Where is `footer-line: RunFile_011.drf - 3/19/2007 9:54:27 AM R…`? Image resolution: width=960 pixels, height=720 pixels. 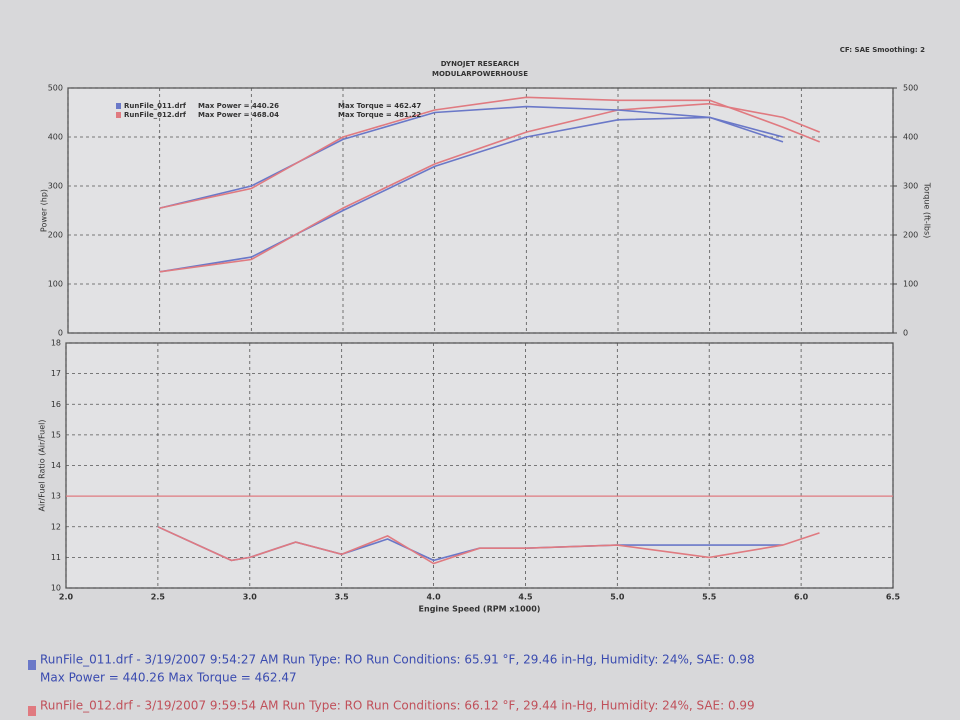
footer-line: RunFile_011.drf - 3/19/2007 9:54:27 AM R… is located at coordinates (397, 660).